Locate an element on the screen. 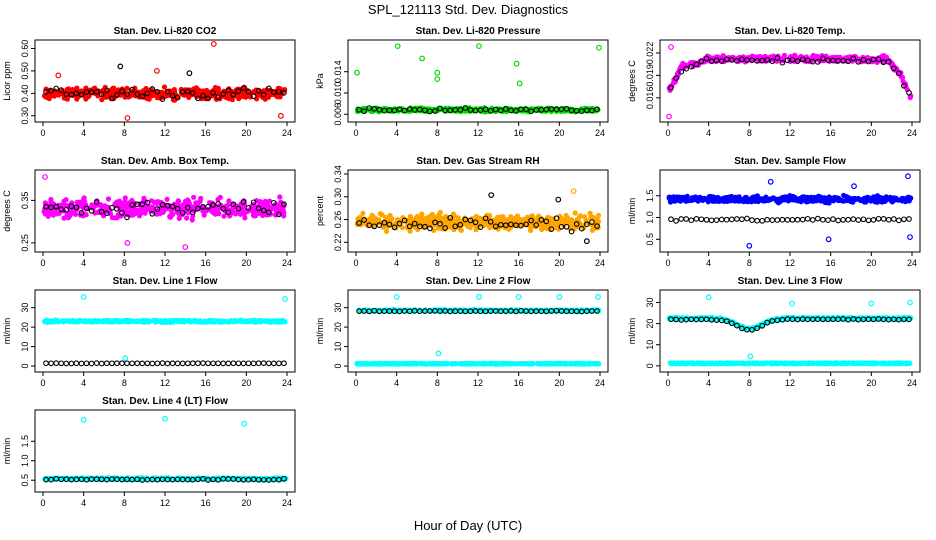  y-tick-label: 0 is located at coordinates (25, 366).